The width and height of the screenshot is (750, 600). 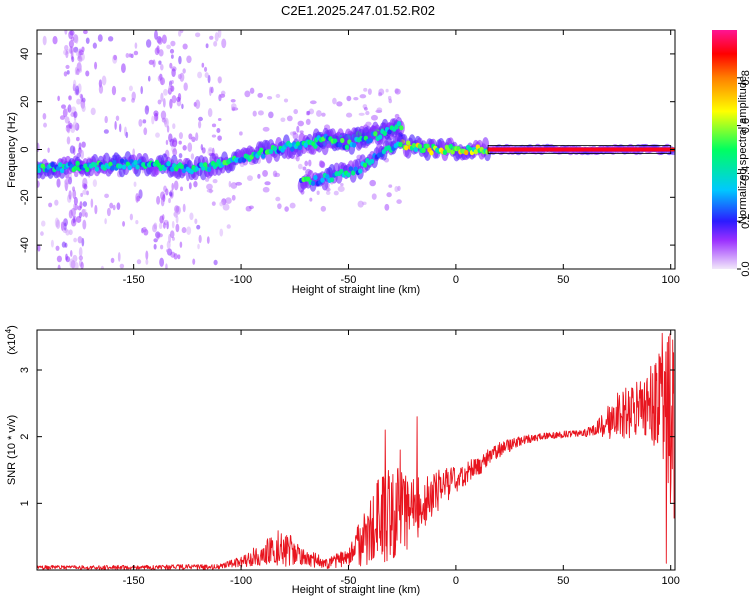 What do you see at coordinates (356, 290) in the screenshot?
I see `spectrogram-x-axis-title: Height of straight line (km)` at bounding box center [356, 290].